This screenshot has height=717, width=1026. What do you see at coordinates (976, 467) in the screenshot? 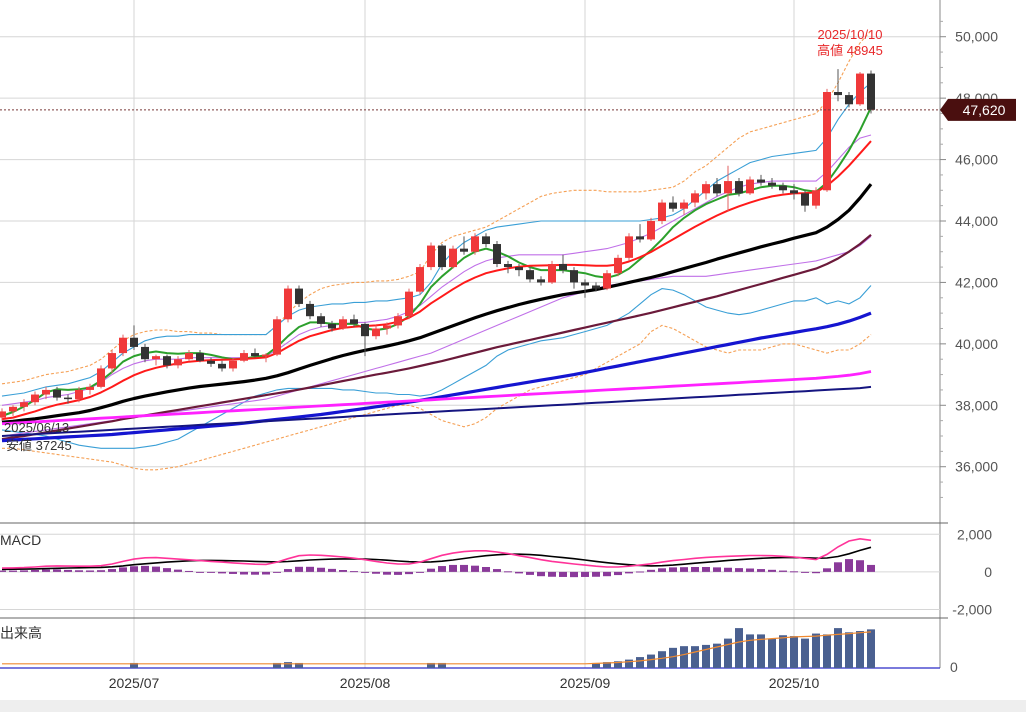
I see `price-tick-label: 36,000` at bounding box center [976, 467].